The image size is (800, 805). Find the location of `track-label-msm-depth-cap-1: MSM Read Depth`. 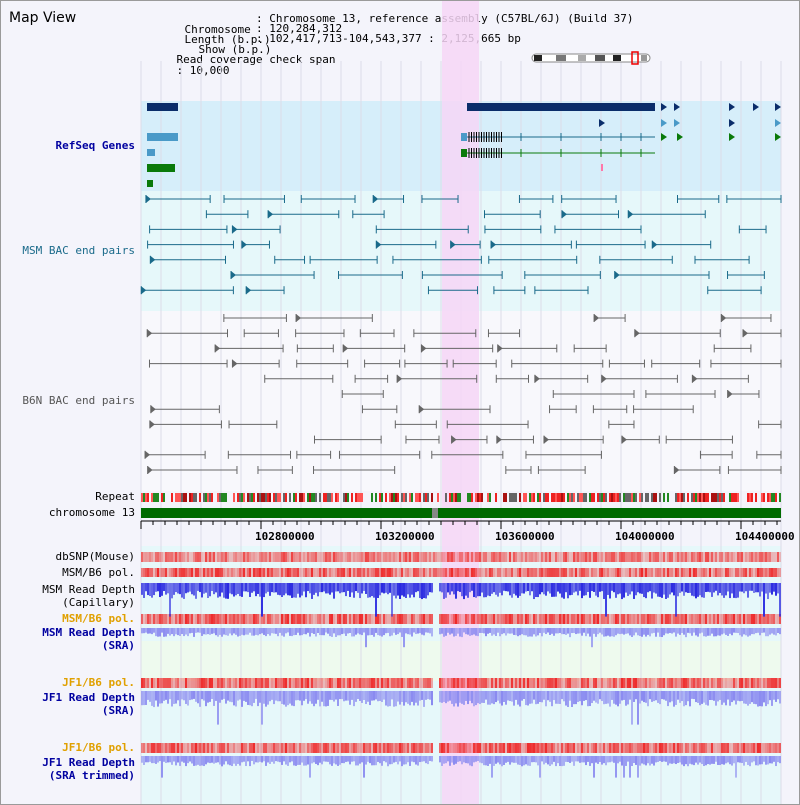

track-label-msm-depth-cap-1: MSM Read Depth is located at coordinates (88, 589).